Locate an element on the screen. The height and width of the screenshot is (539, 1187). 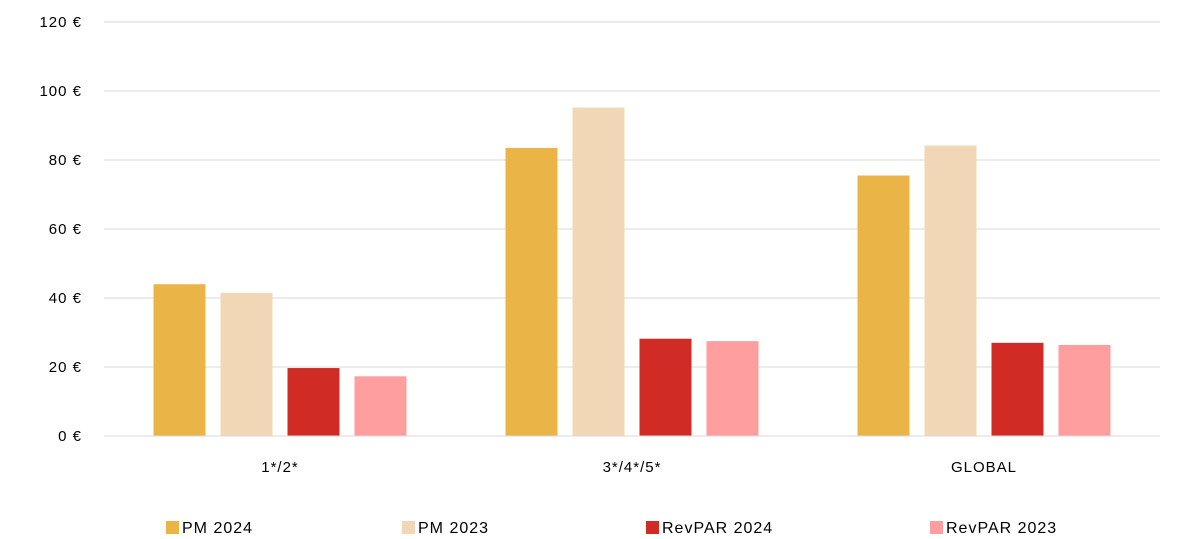
y-tick-label: 20 € is located at coordinates (65, 367).